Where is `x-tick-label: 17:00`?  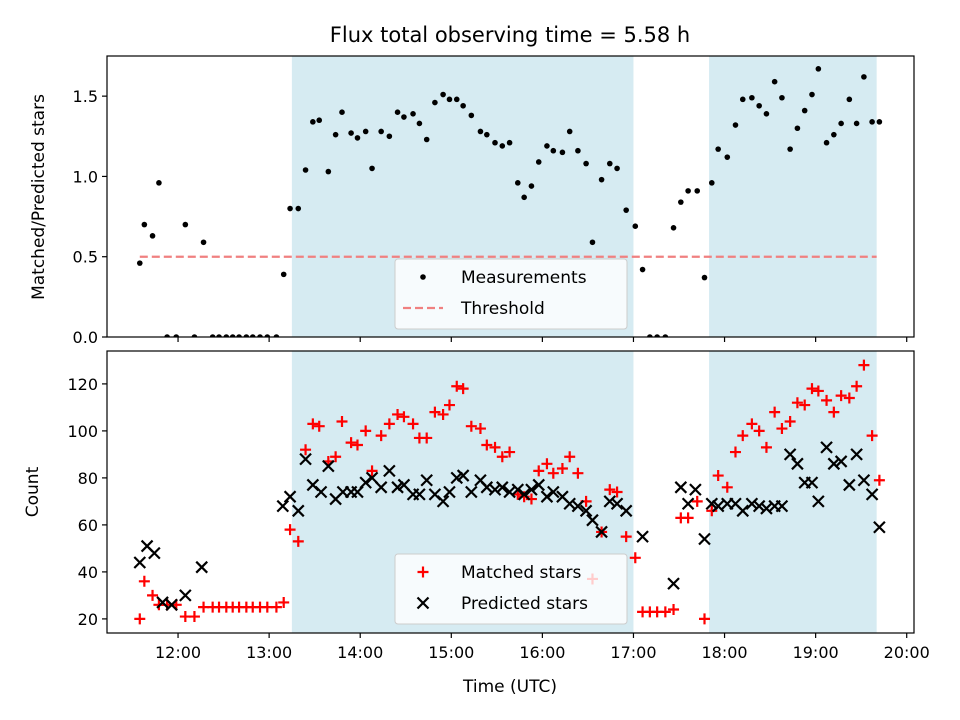 x-tick-label: 17:00 is located at coordinates (633, 652).